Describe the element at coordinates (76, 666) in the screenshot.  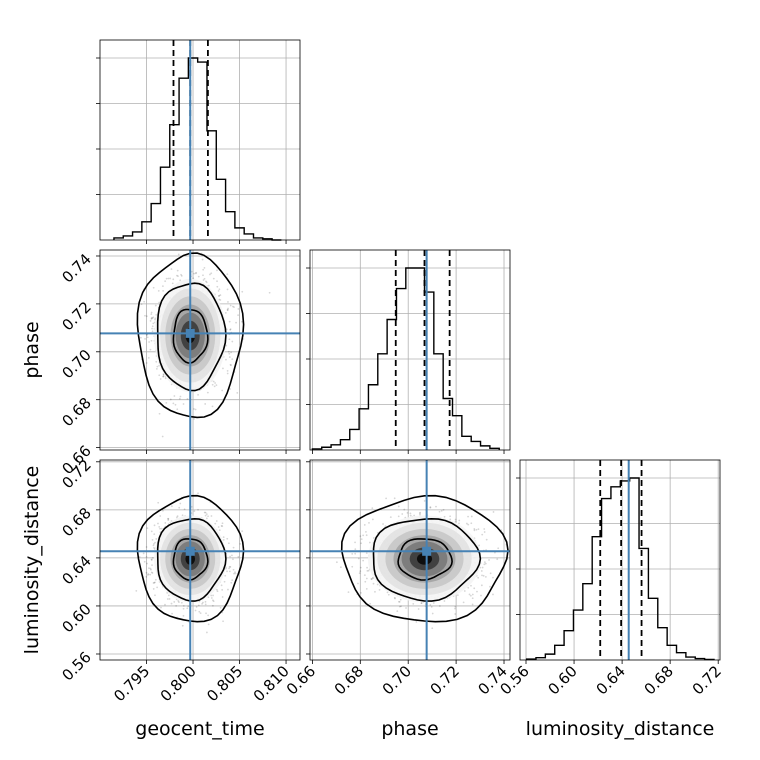
I see `y-tick-label: 0.56` at that location.